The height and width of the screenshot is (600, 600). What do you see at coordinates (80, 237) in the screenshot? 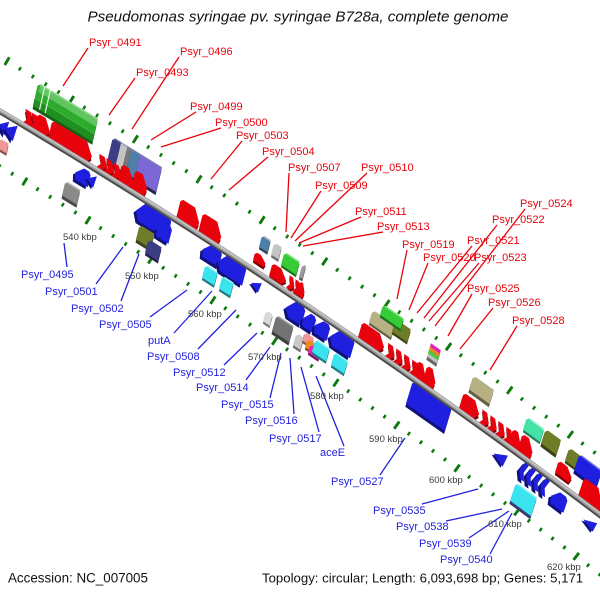
I see `svg-text: 540 kbp` at bounding box center [80, 237].